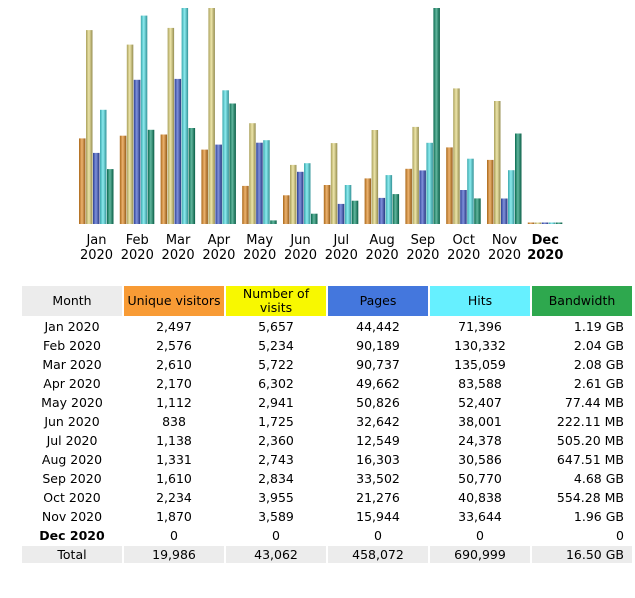 The height and width of the screenshot is (598, 635). I want to click on bar-pages-feb, so click(137, 151).